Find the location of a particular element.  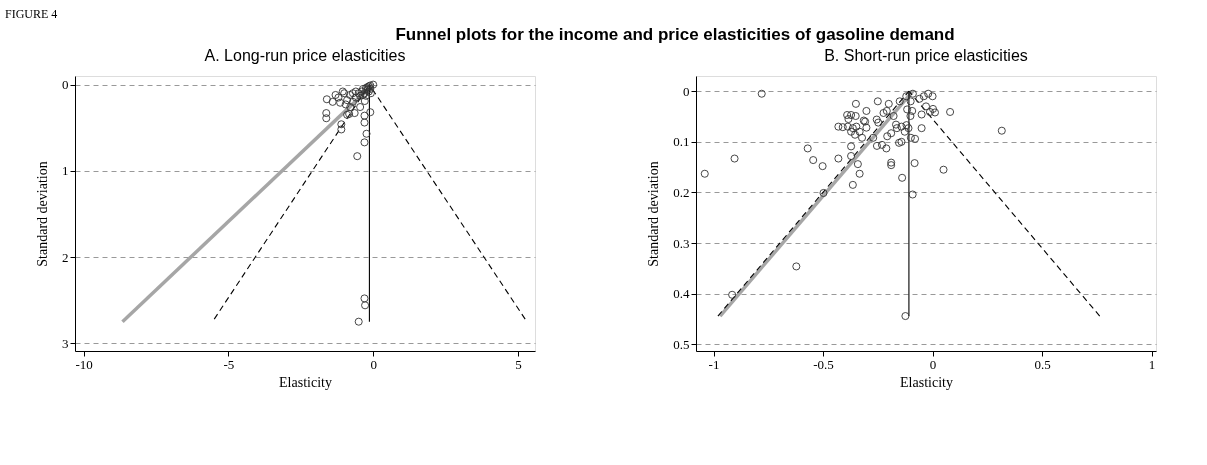

x-tick-label: -0.5 is located at coordinates (823, 364).